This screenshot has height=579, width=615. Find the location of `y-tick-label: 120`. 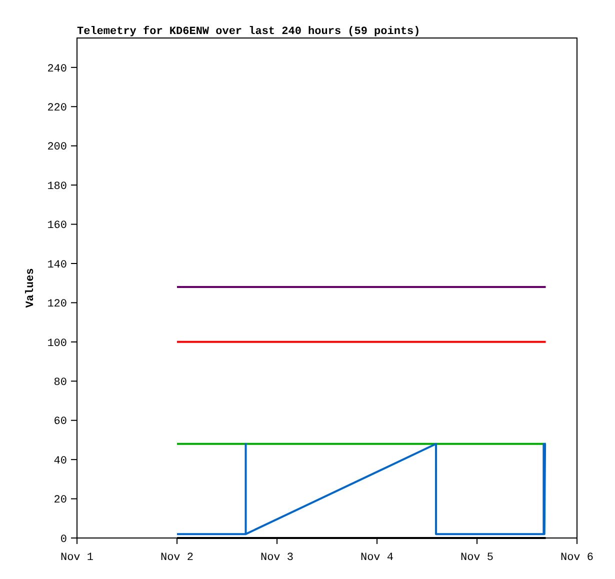

y-tick-label: 120 is located at coordinates (57, 304).